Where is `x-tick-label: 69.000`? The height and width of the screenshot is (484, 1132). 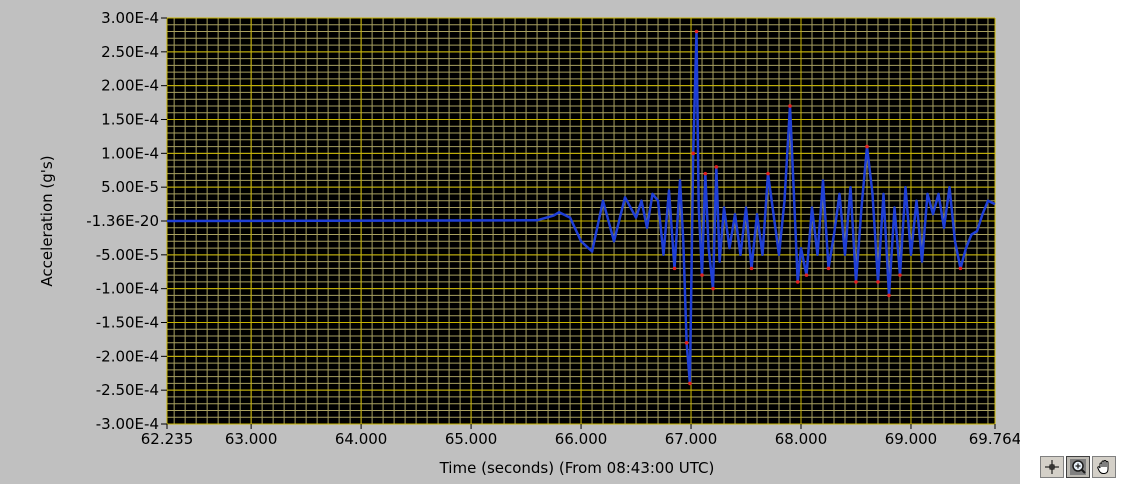 x-tick-label: 69.000 is located at coordinates (911, 439).